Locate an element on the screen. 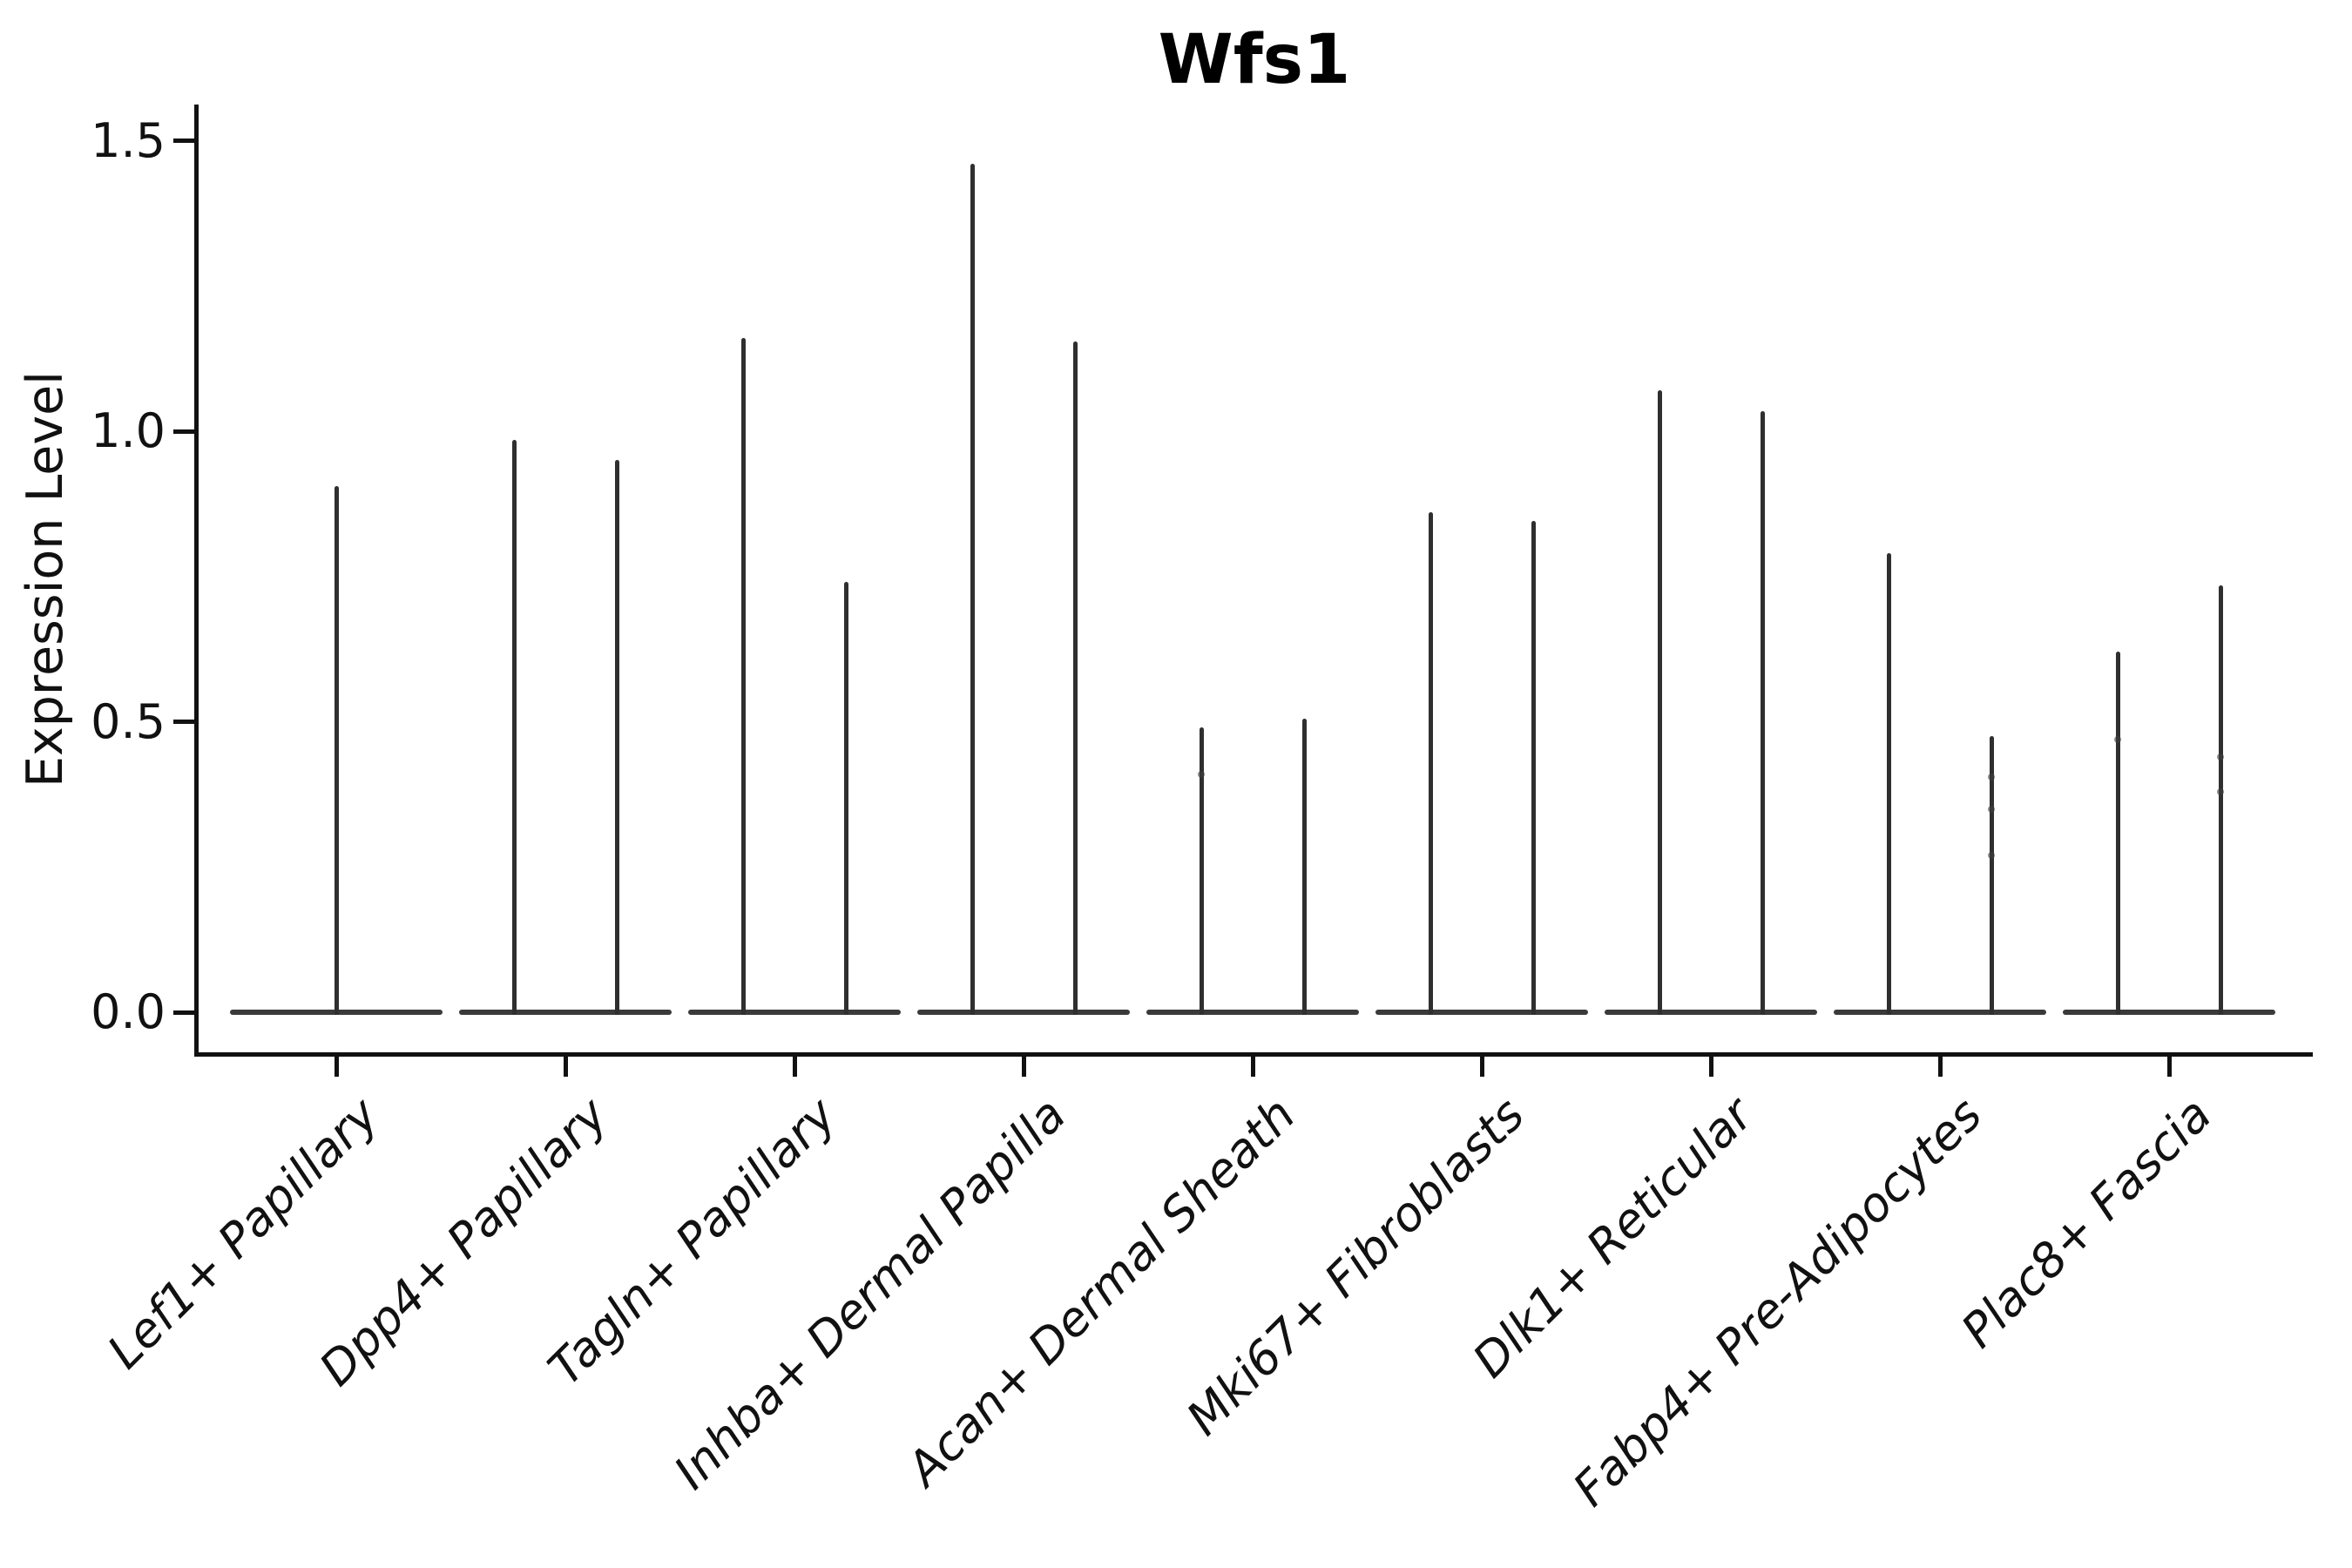  y-tick-label: 0.5 is located at coordinates (129, 721).